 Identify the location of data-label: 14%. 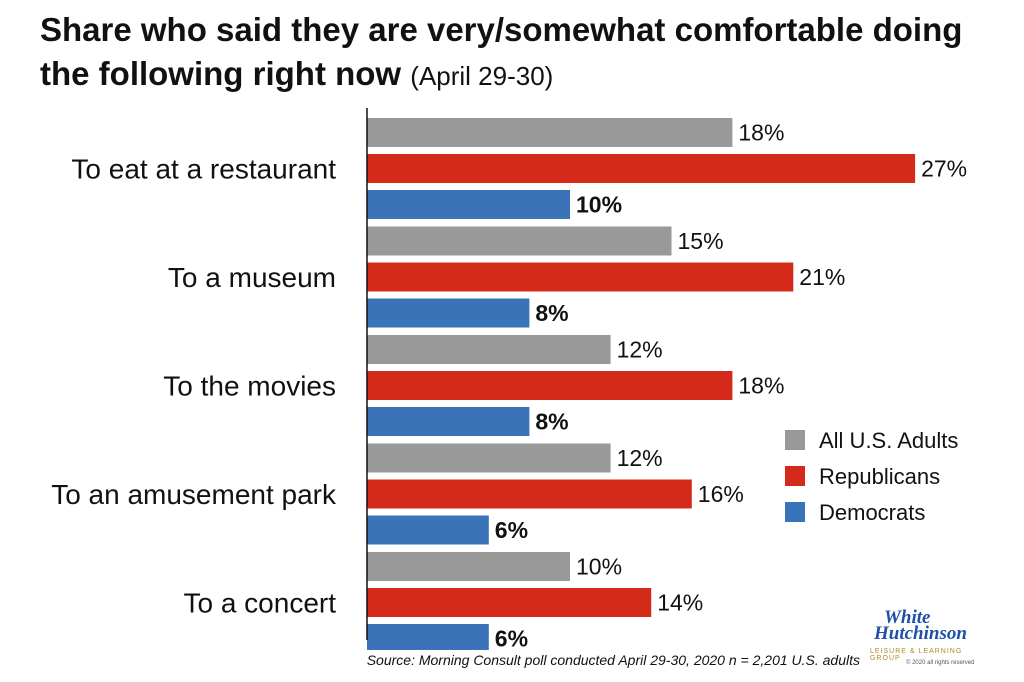
(680, 603).